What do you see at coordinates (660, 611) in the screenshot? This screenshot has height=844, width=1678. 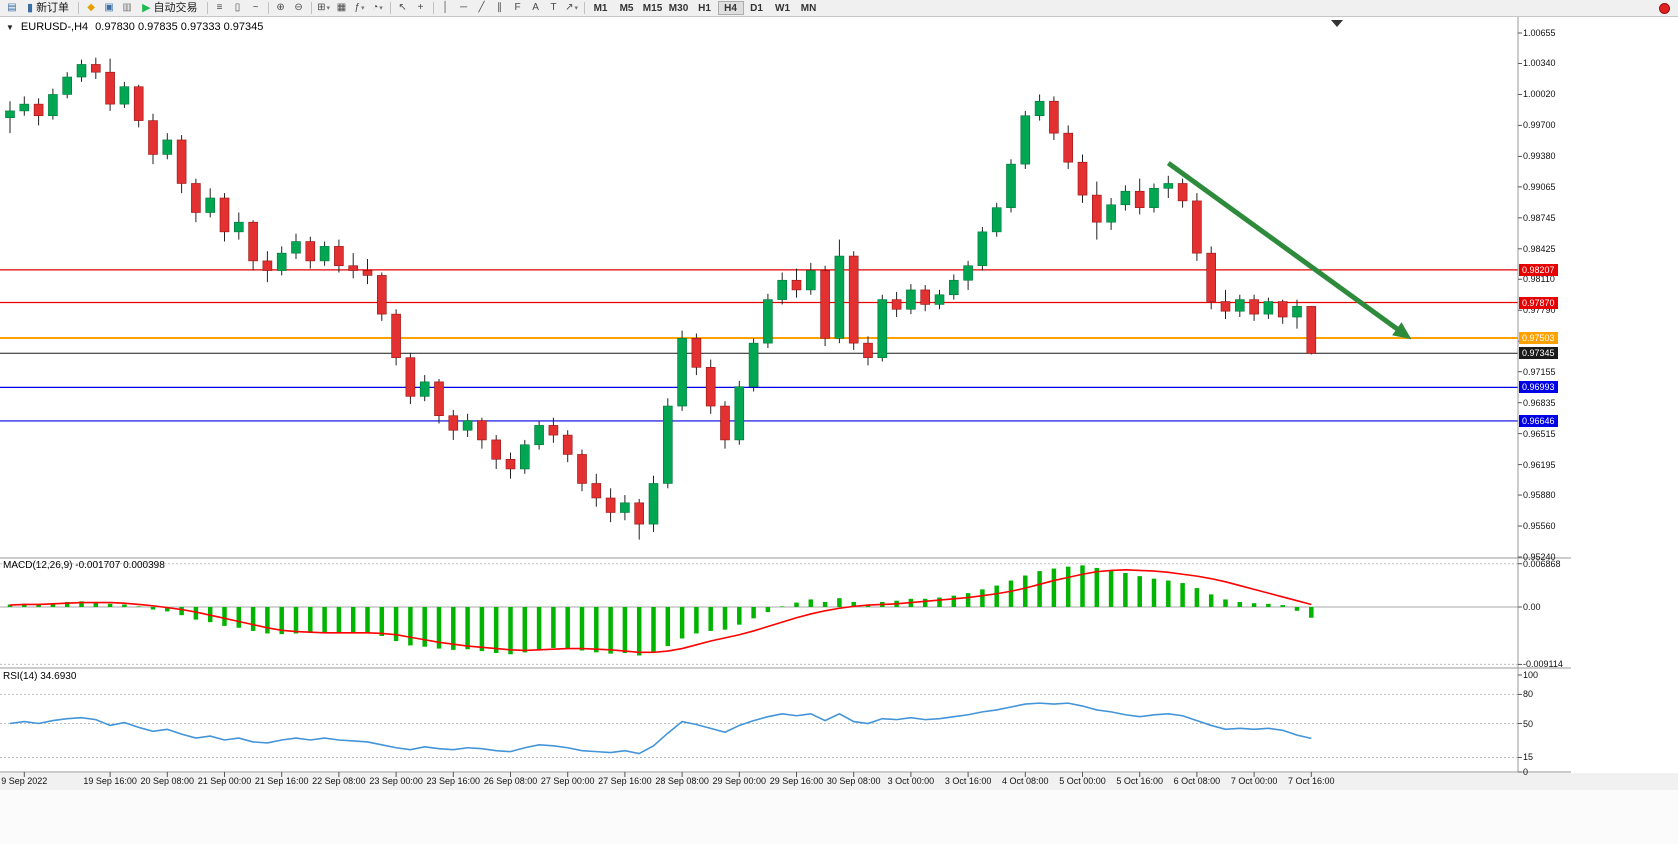 I see `macd-signal-line` at bounding box center [660, 611].